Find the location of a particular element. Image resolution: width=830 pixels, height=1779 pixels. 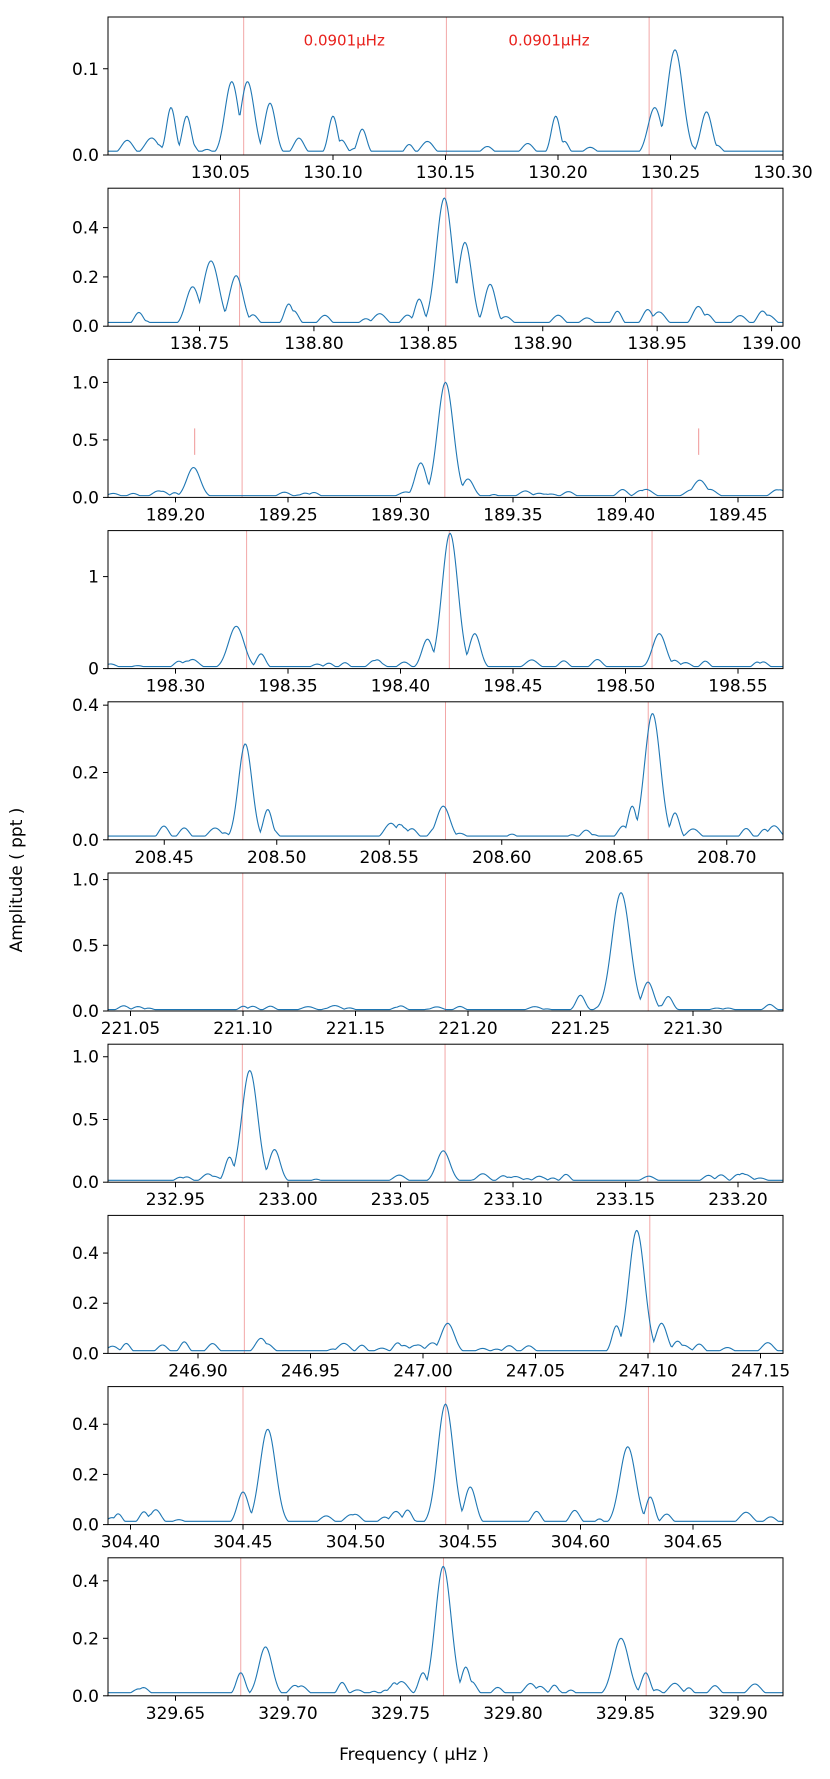

x-tick-label: 189.35 is located at coordinates (512, 515).